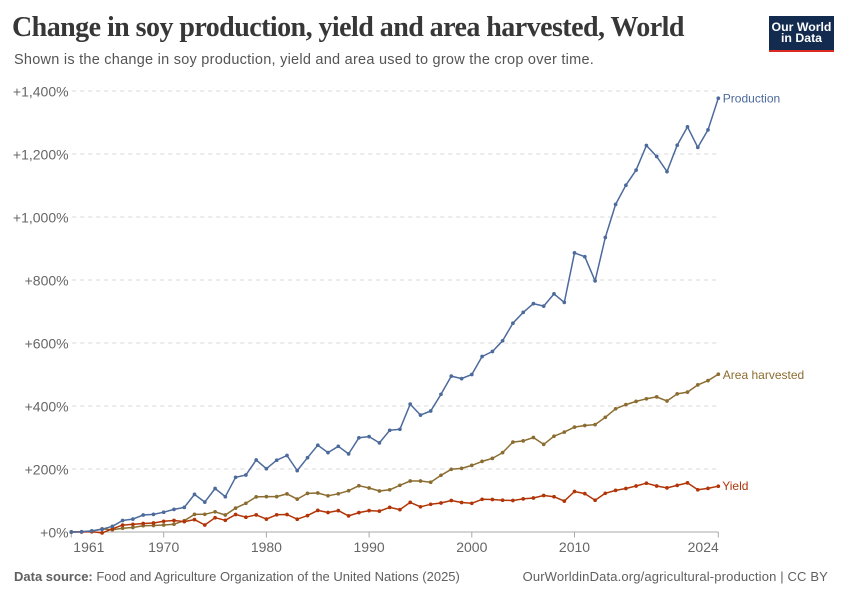 This screenshot has width=850, height=600. Describe the element at coordinates (41, 154) in the screenshot. I see `svg-text: +1,200%` at that location.